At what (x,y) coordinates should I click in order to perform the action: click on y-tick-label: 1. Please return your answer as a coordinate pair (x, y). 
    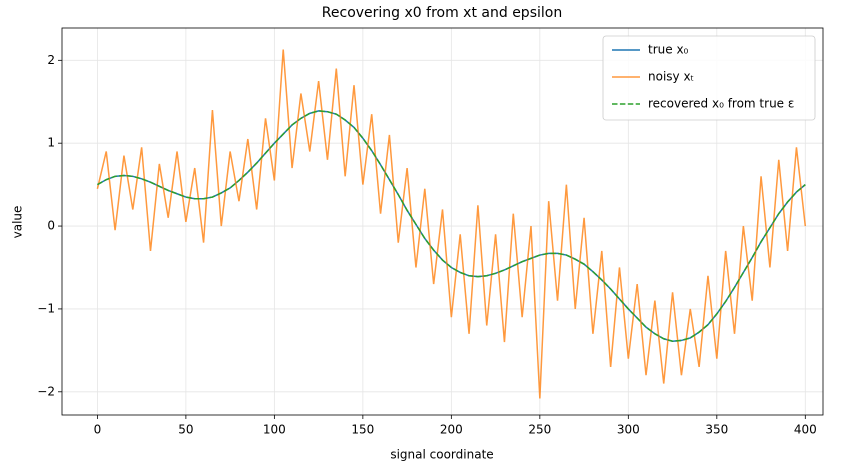
    Looking at the image, I should click on (51, 143).